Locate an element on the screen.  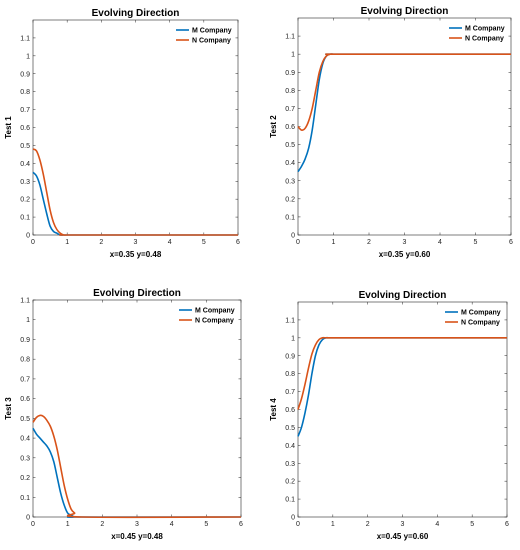
x-axis-label: x=0.35 y=0.60 is located at coordinates (405, 254).